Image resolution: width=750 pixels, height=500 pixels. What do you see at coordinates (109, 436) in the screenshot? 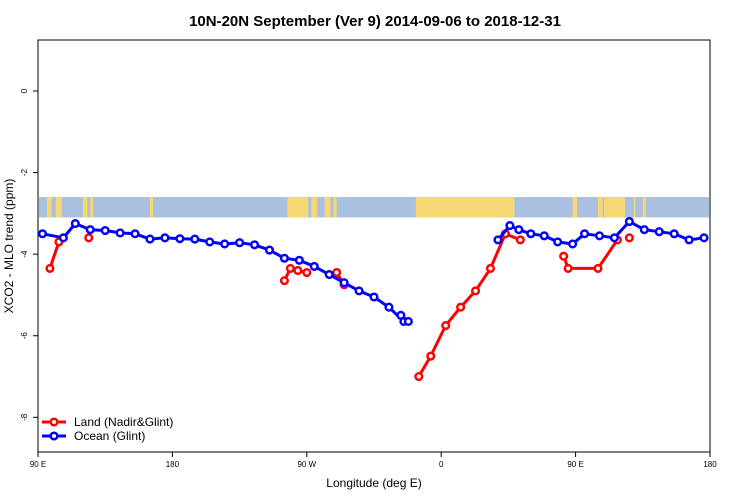
I see `legend-label: Ocean (Glint)` at bounding box center [109, 436].